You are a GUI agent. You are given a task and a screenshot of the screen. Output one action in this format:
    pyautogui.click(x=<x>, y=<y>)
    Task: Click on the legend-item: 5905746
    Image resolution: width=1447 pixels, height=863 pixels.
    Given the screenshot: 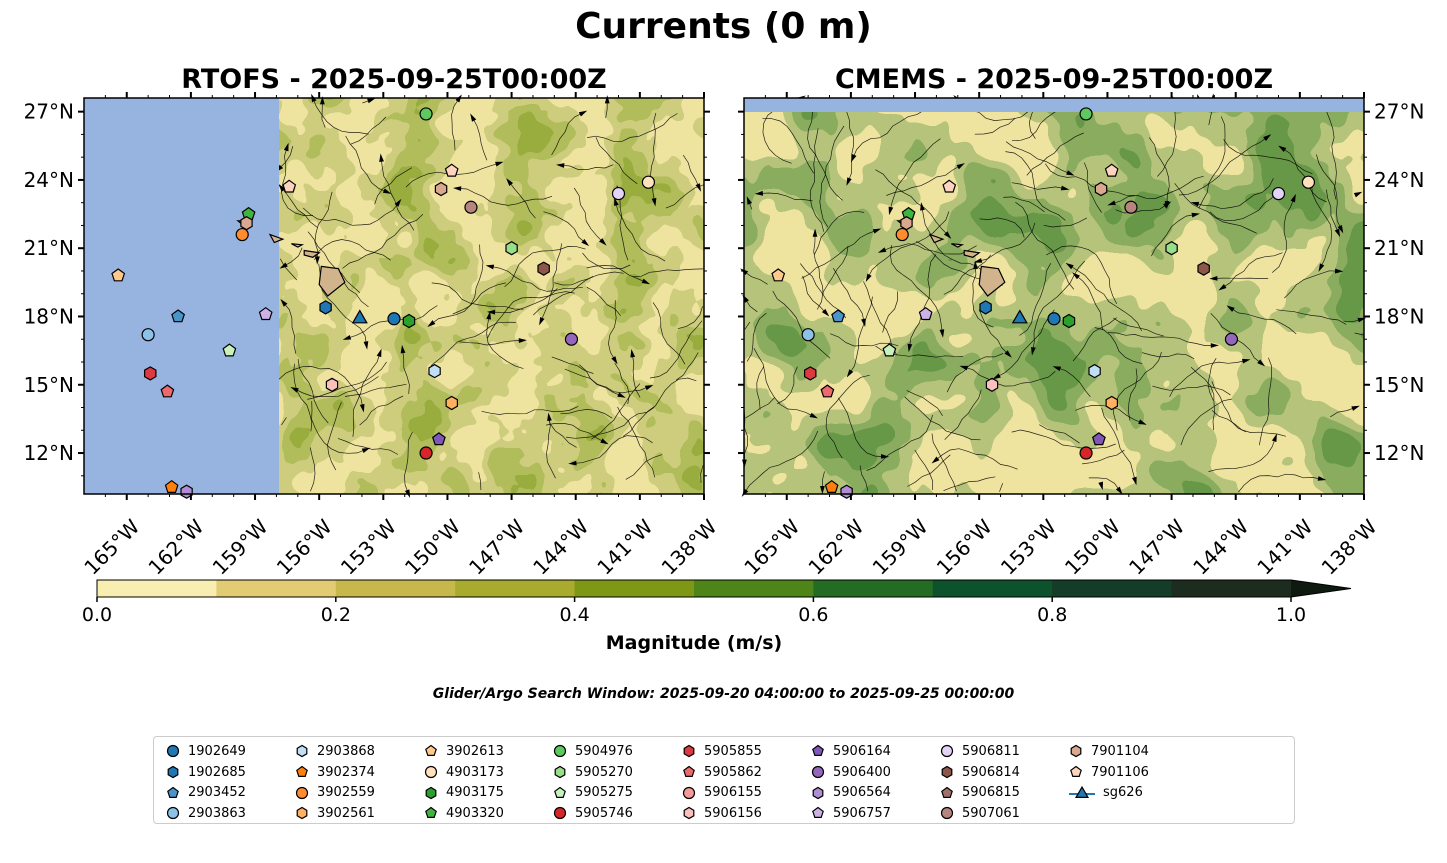 What is the action you would take?
    pyautogui.click(x=593, y=813)
    